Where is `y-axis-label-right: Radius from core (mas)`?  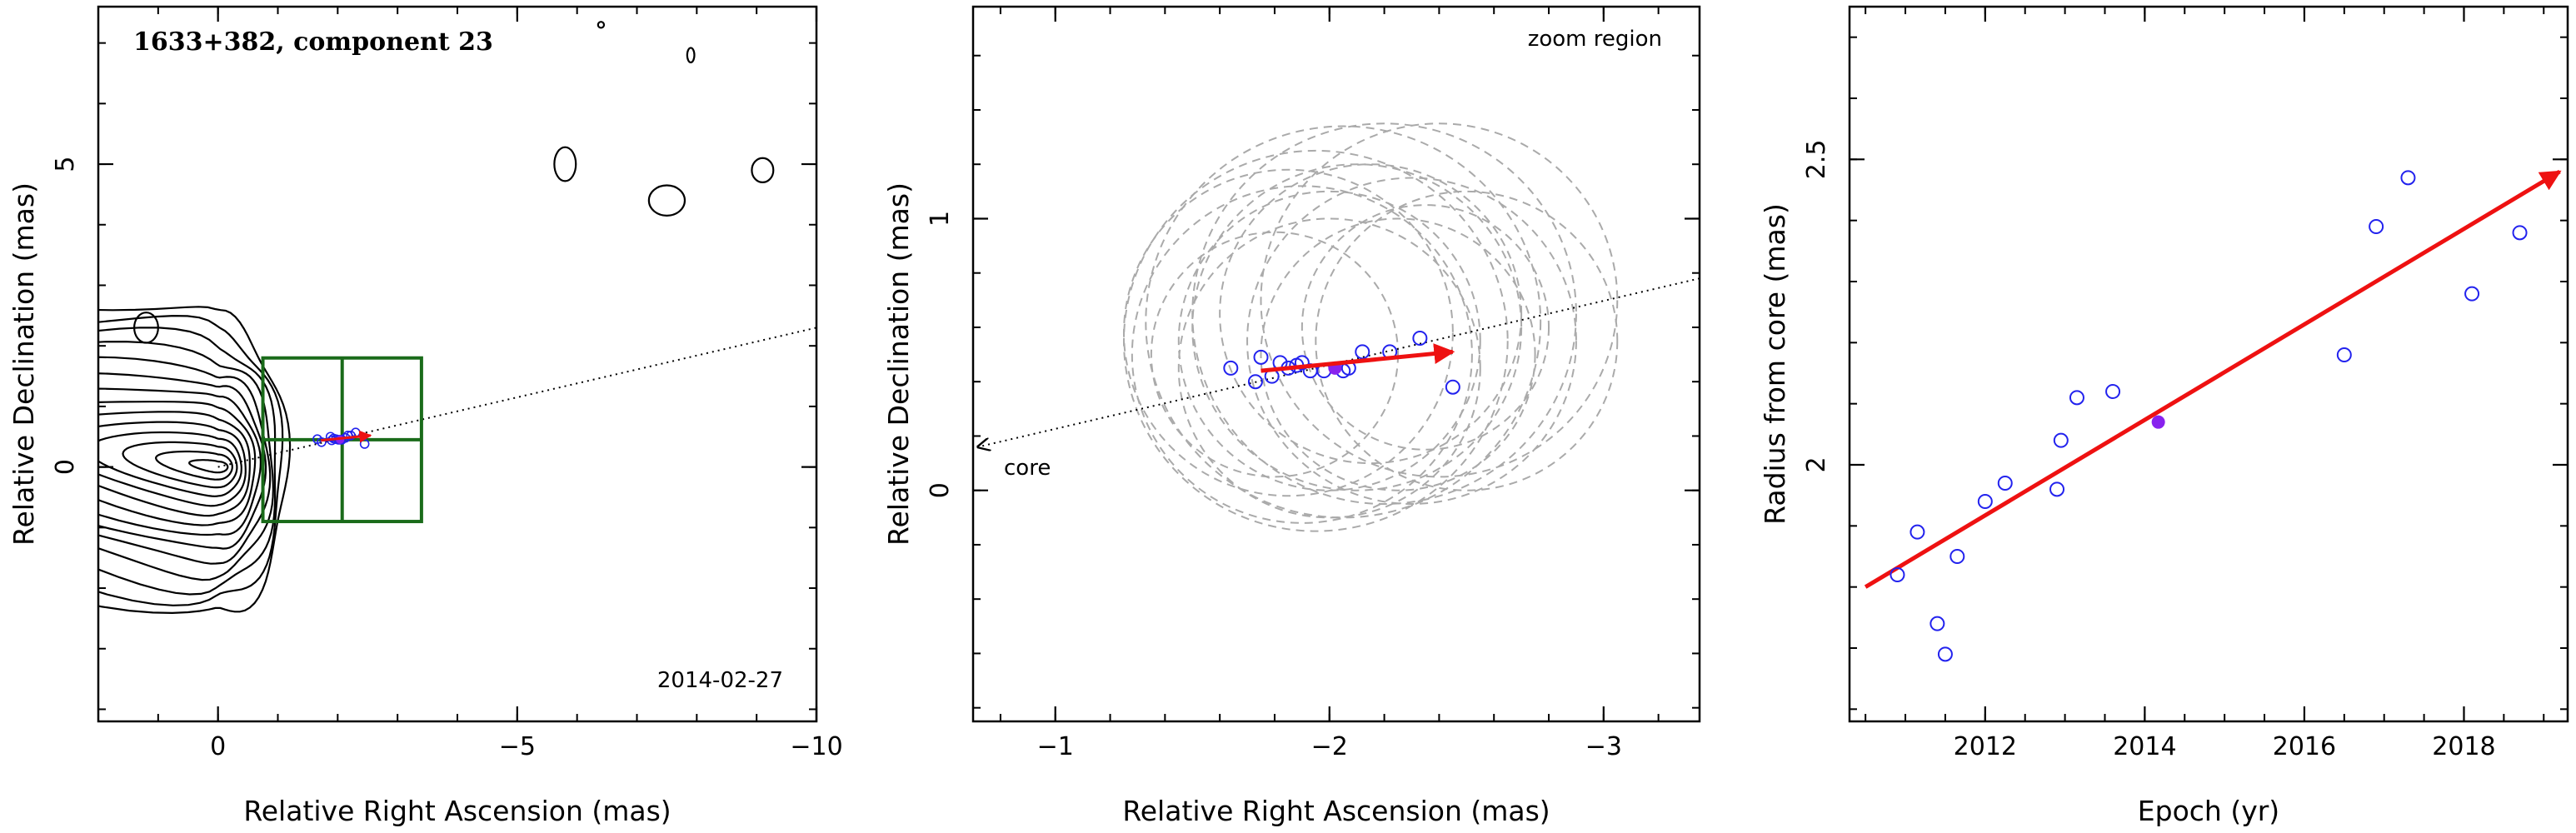
y-axis-label-right: Radius from core (mas) is located at coordinates (1775, 364).